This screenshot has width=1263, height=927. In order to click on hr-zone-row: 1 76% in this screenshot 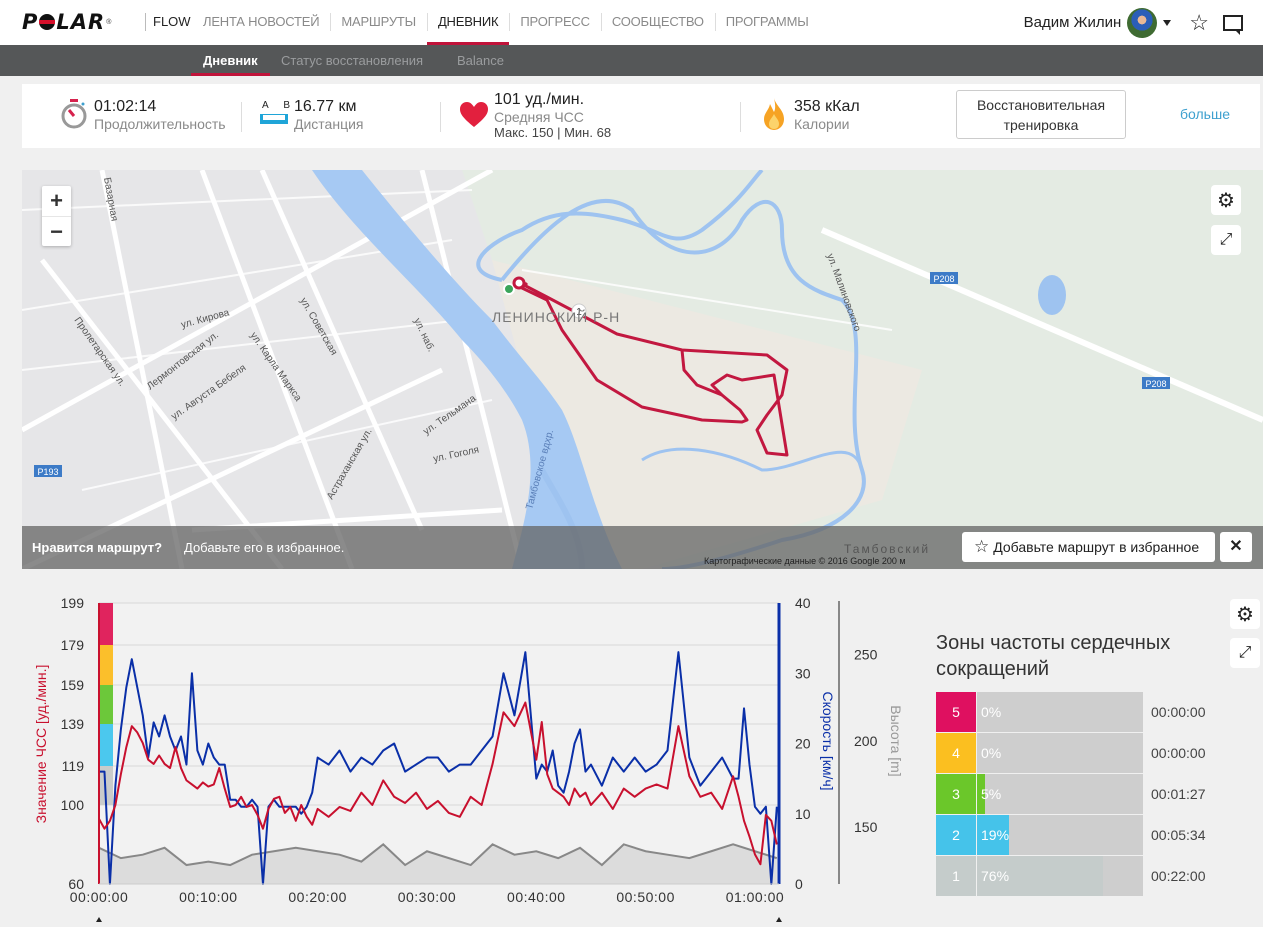, I will do `click(1039, 876)`.